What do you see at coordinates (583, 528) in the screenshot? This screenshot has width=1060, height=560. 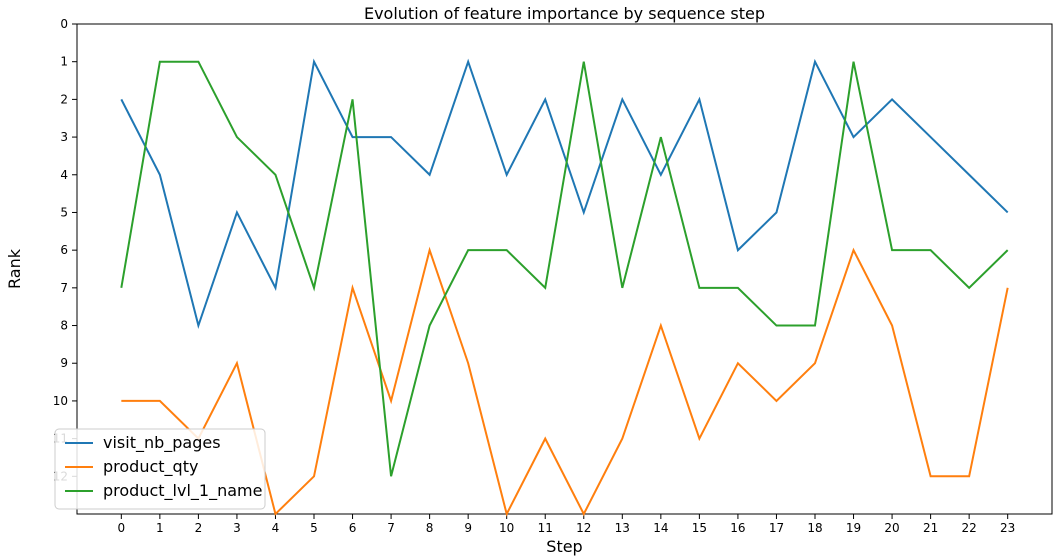 I see `x-tick-label: 12` at bounding box center [583, 528].